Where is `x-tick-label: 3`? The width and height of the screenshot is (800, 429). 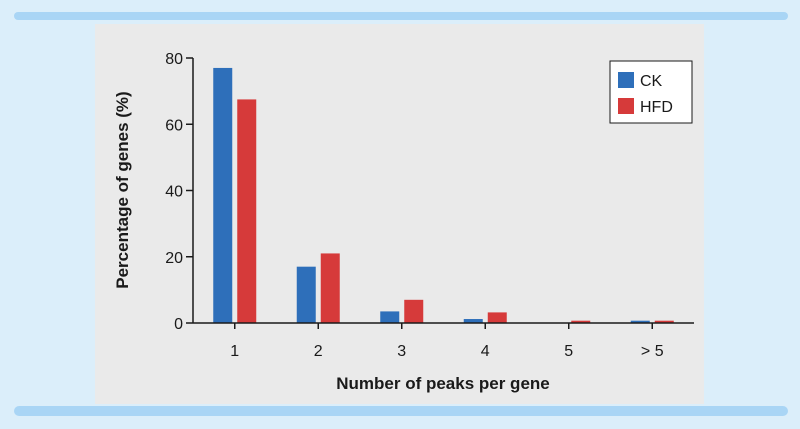
x-tick-label: 3 is located at coordinates (401, 351).